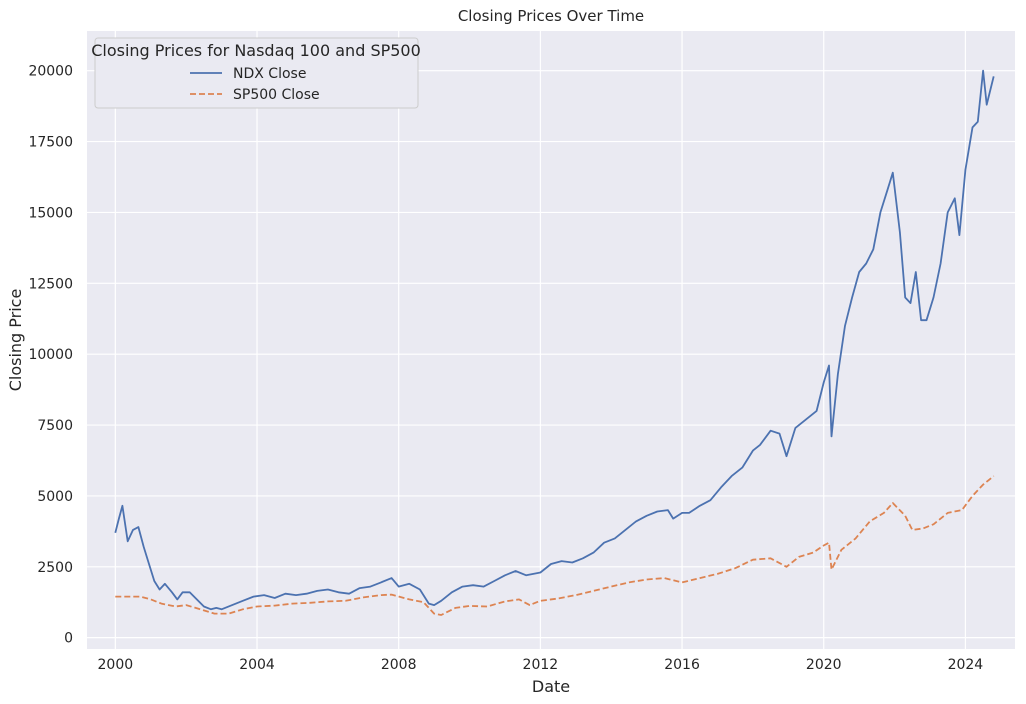 The image size is (1026, 704). I want to click on x-tick-labels: 2000 2004 2008 2012 2016 2020 2024, so click(541, 665).